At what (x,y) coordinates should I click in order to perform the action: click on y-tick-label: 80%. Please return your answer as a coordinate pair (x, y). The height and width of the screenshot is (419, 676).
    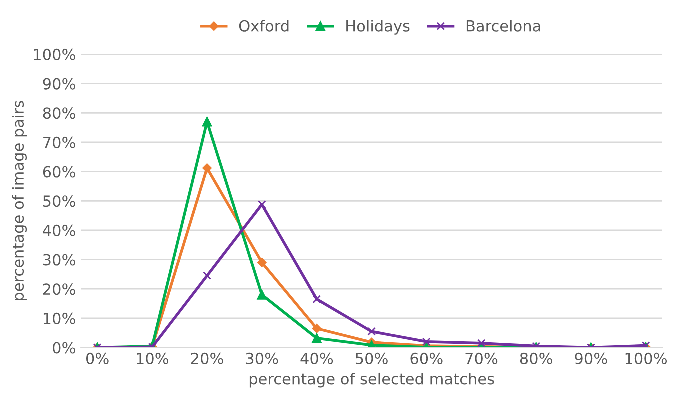
    Looking at the image, I should click on (59, 114).